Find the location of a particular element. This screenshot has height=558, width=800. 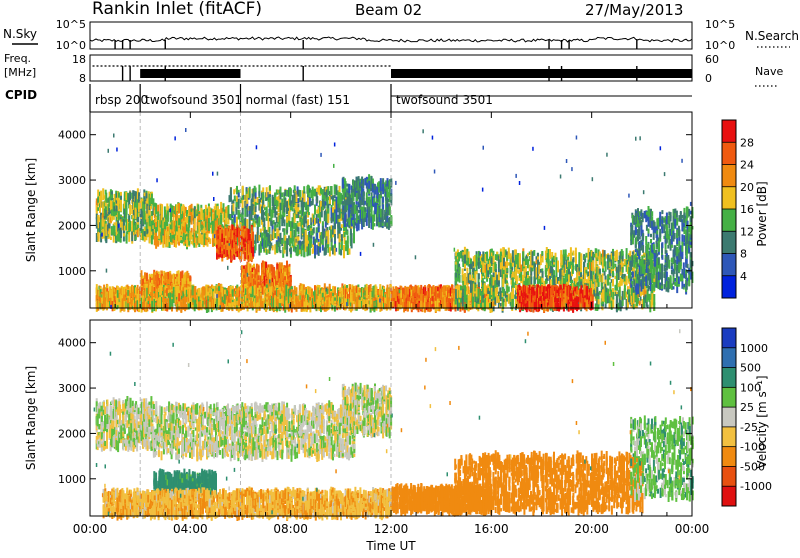

date-label: 27/May/2013 is located at coordinates (634, 10).